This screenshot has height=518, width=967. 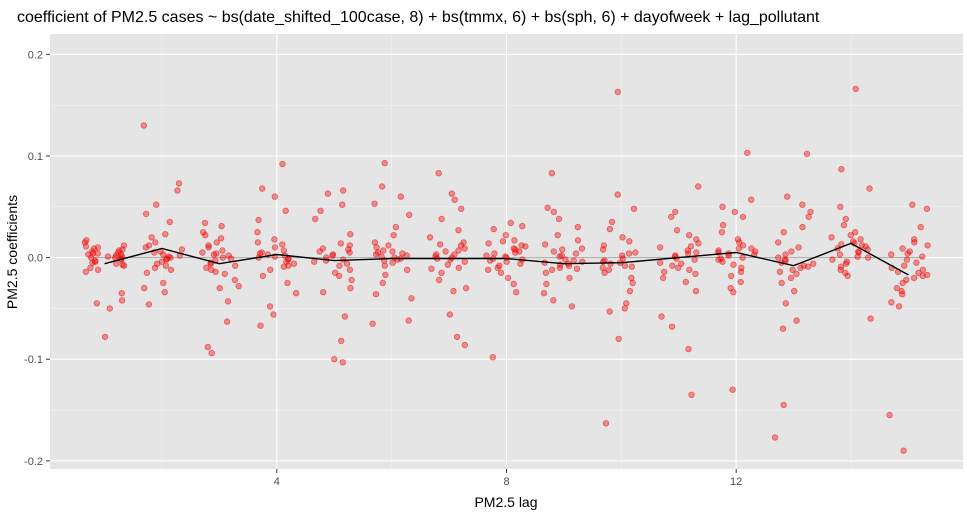 I want to click on mean-coefficient-line, so click(x=506, y=259).